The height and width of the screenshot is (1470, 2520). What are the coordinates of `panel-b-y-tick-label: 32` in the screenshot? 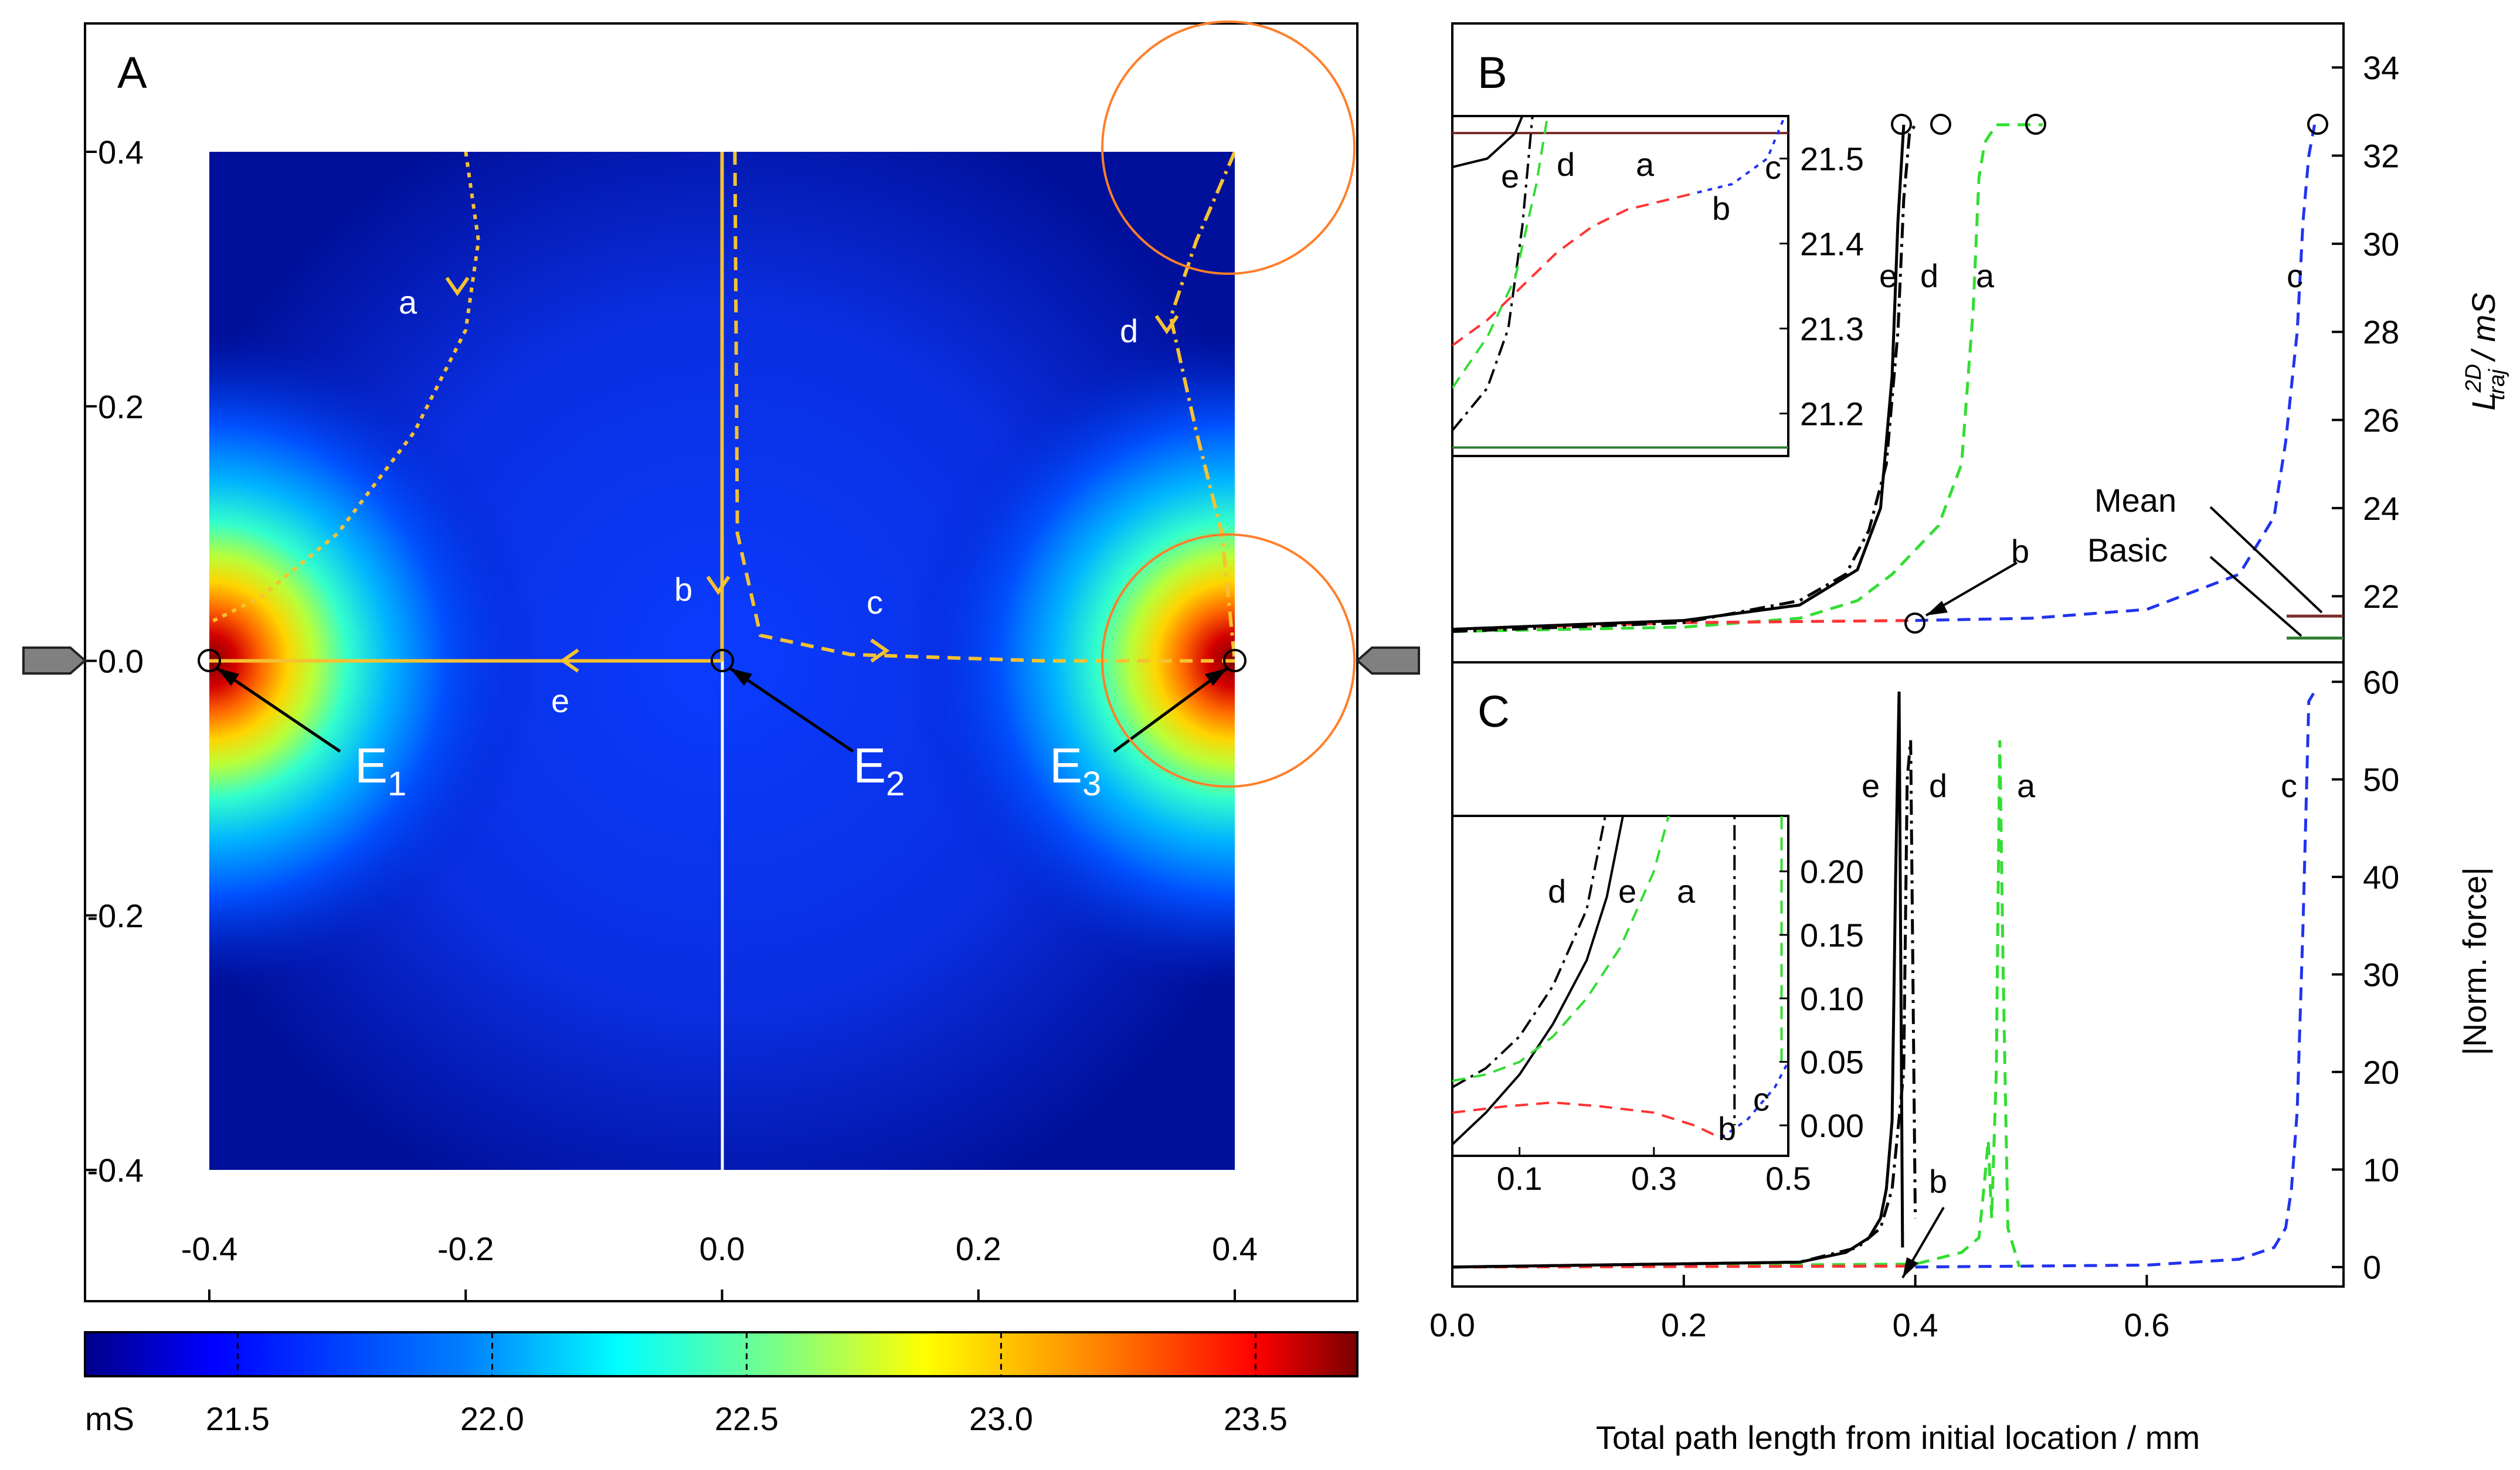 It's located at (2381, 156).